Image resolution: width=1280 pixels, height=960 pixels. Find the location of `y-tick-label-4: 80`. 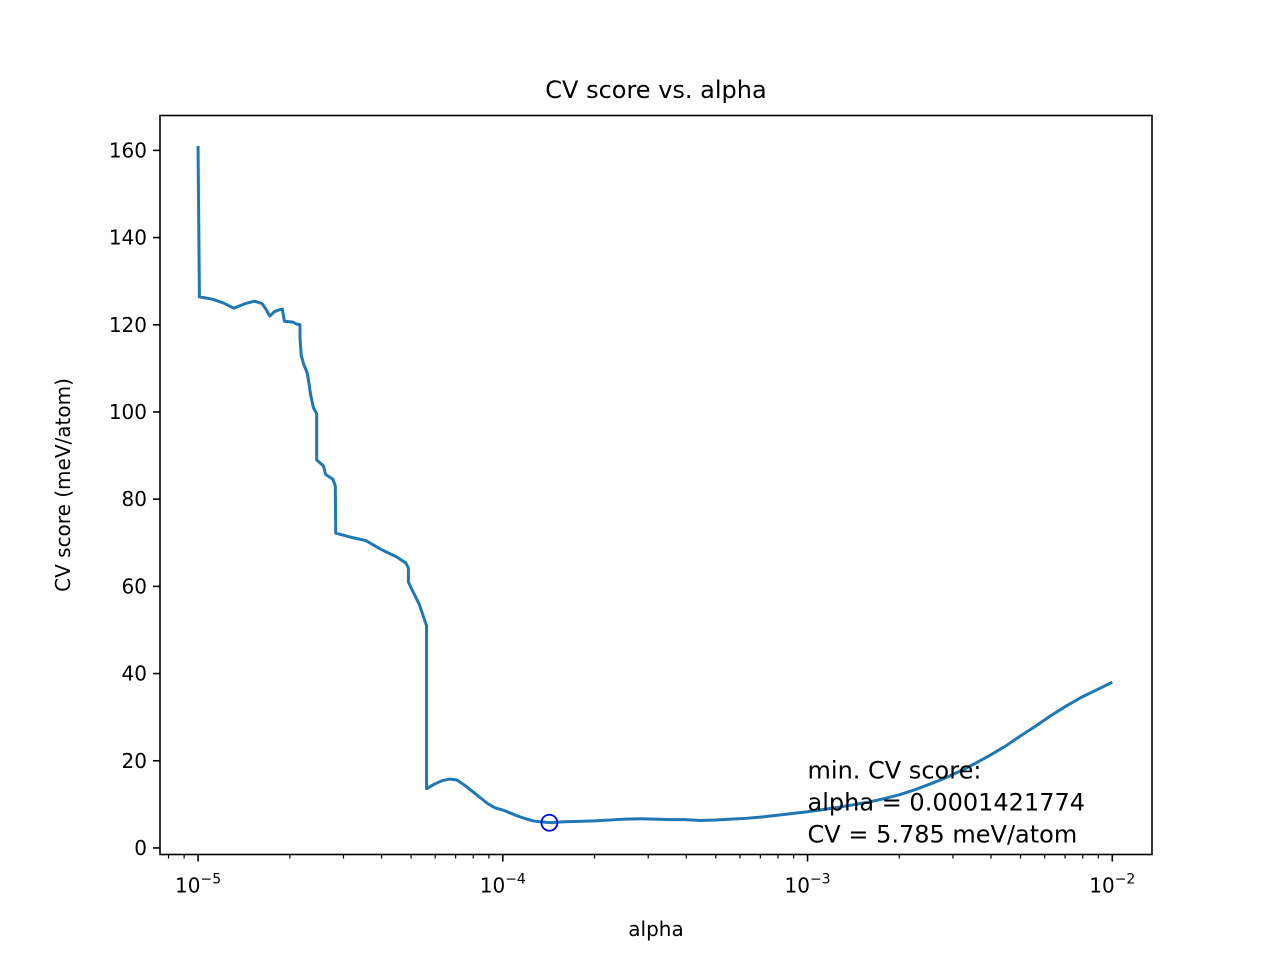

y-tick-label-4: 80 is located at coordinates (134, 499).